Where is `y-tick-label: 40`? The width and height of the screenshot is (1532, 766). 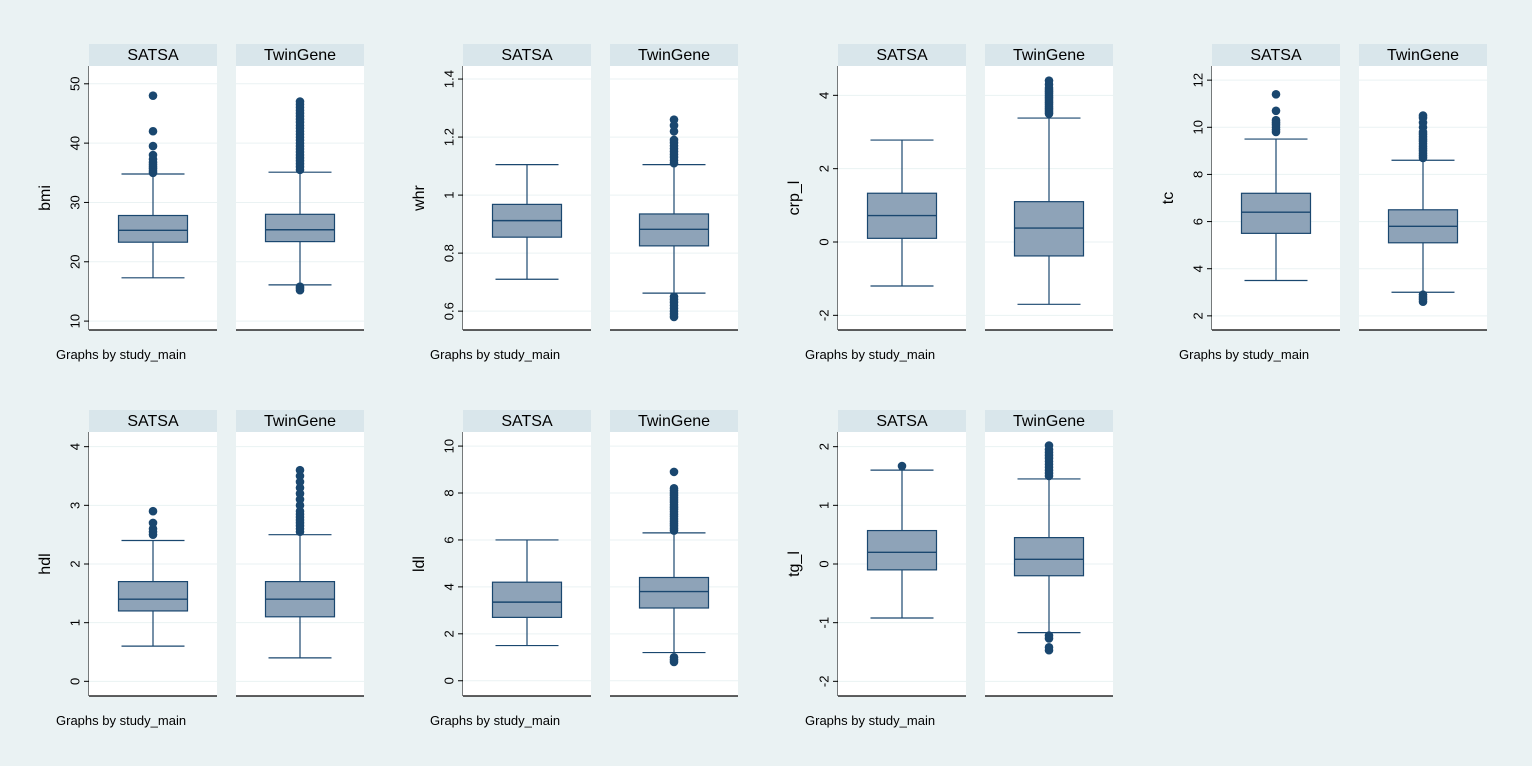 y-tick-label: 40 is located at coordinates (74, 143).